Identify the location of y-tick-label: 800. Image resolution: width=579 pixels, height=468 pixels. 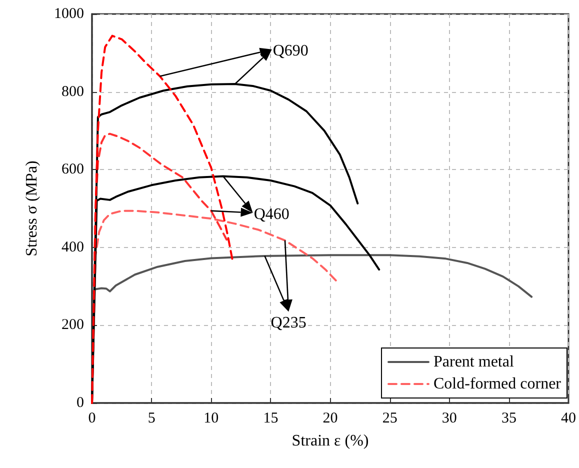
(73, 92).